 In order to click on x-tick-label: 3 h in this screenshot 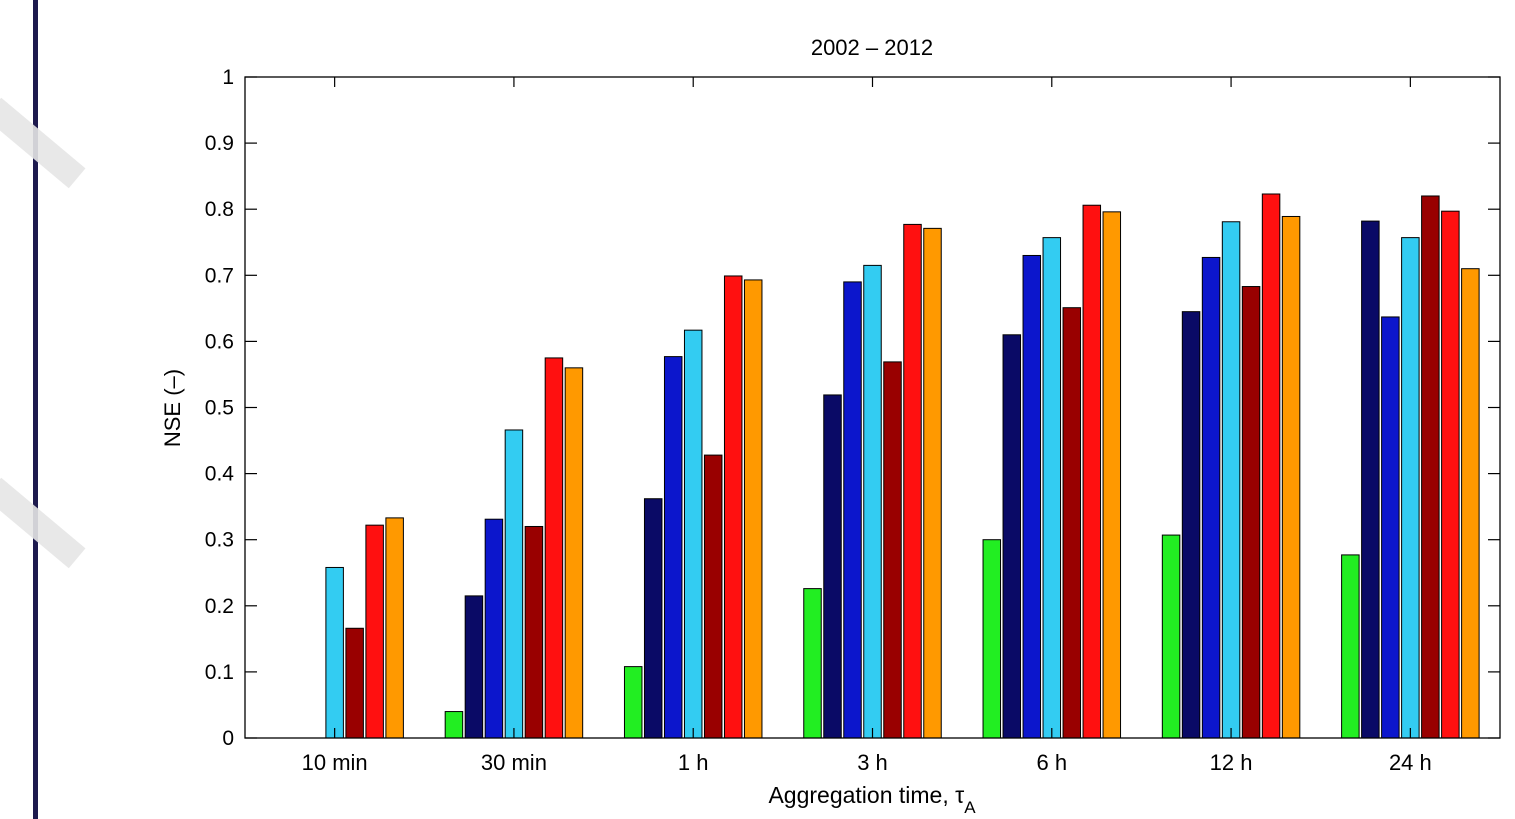, I will do `click(872, 762)`.